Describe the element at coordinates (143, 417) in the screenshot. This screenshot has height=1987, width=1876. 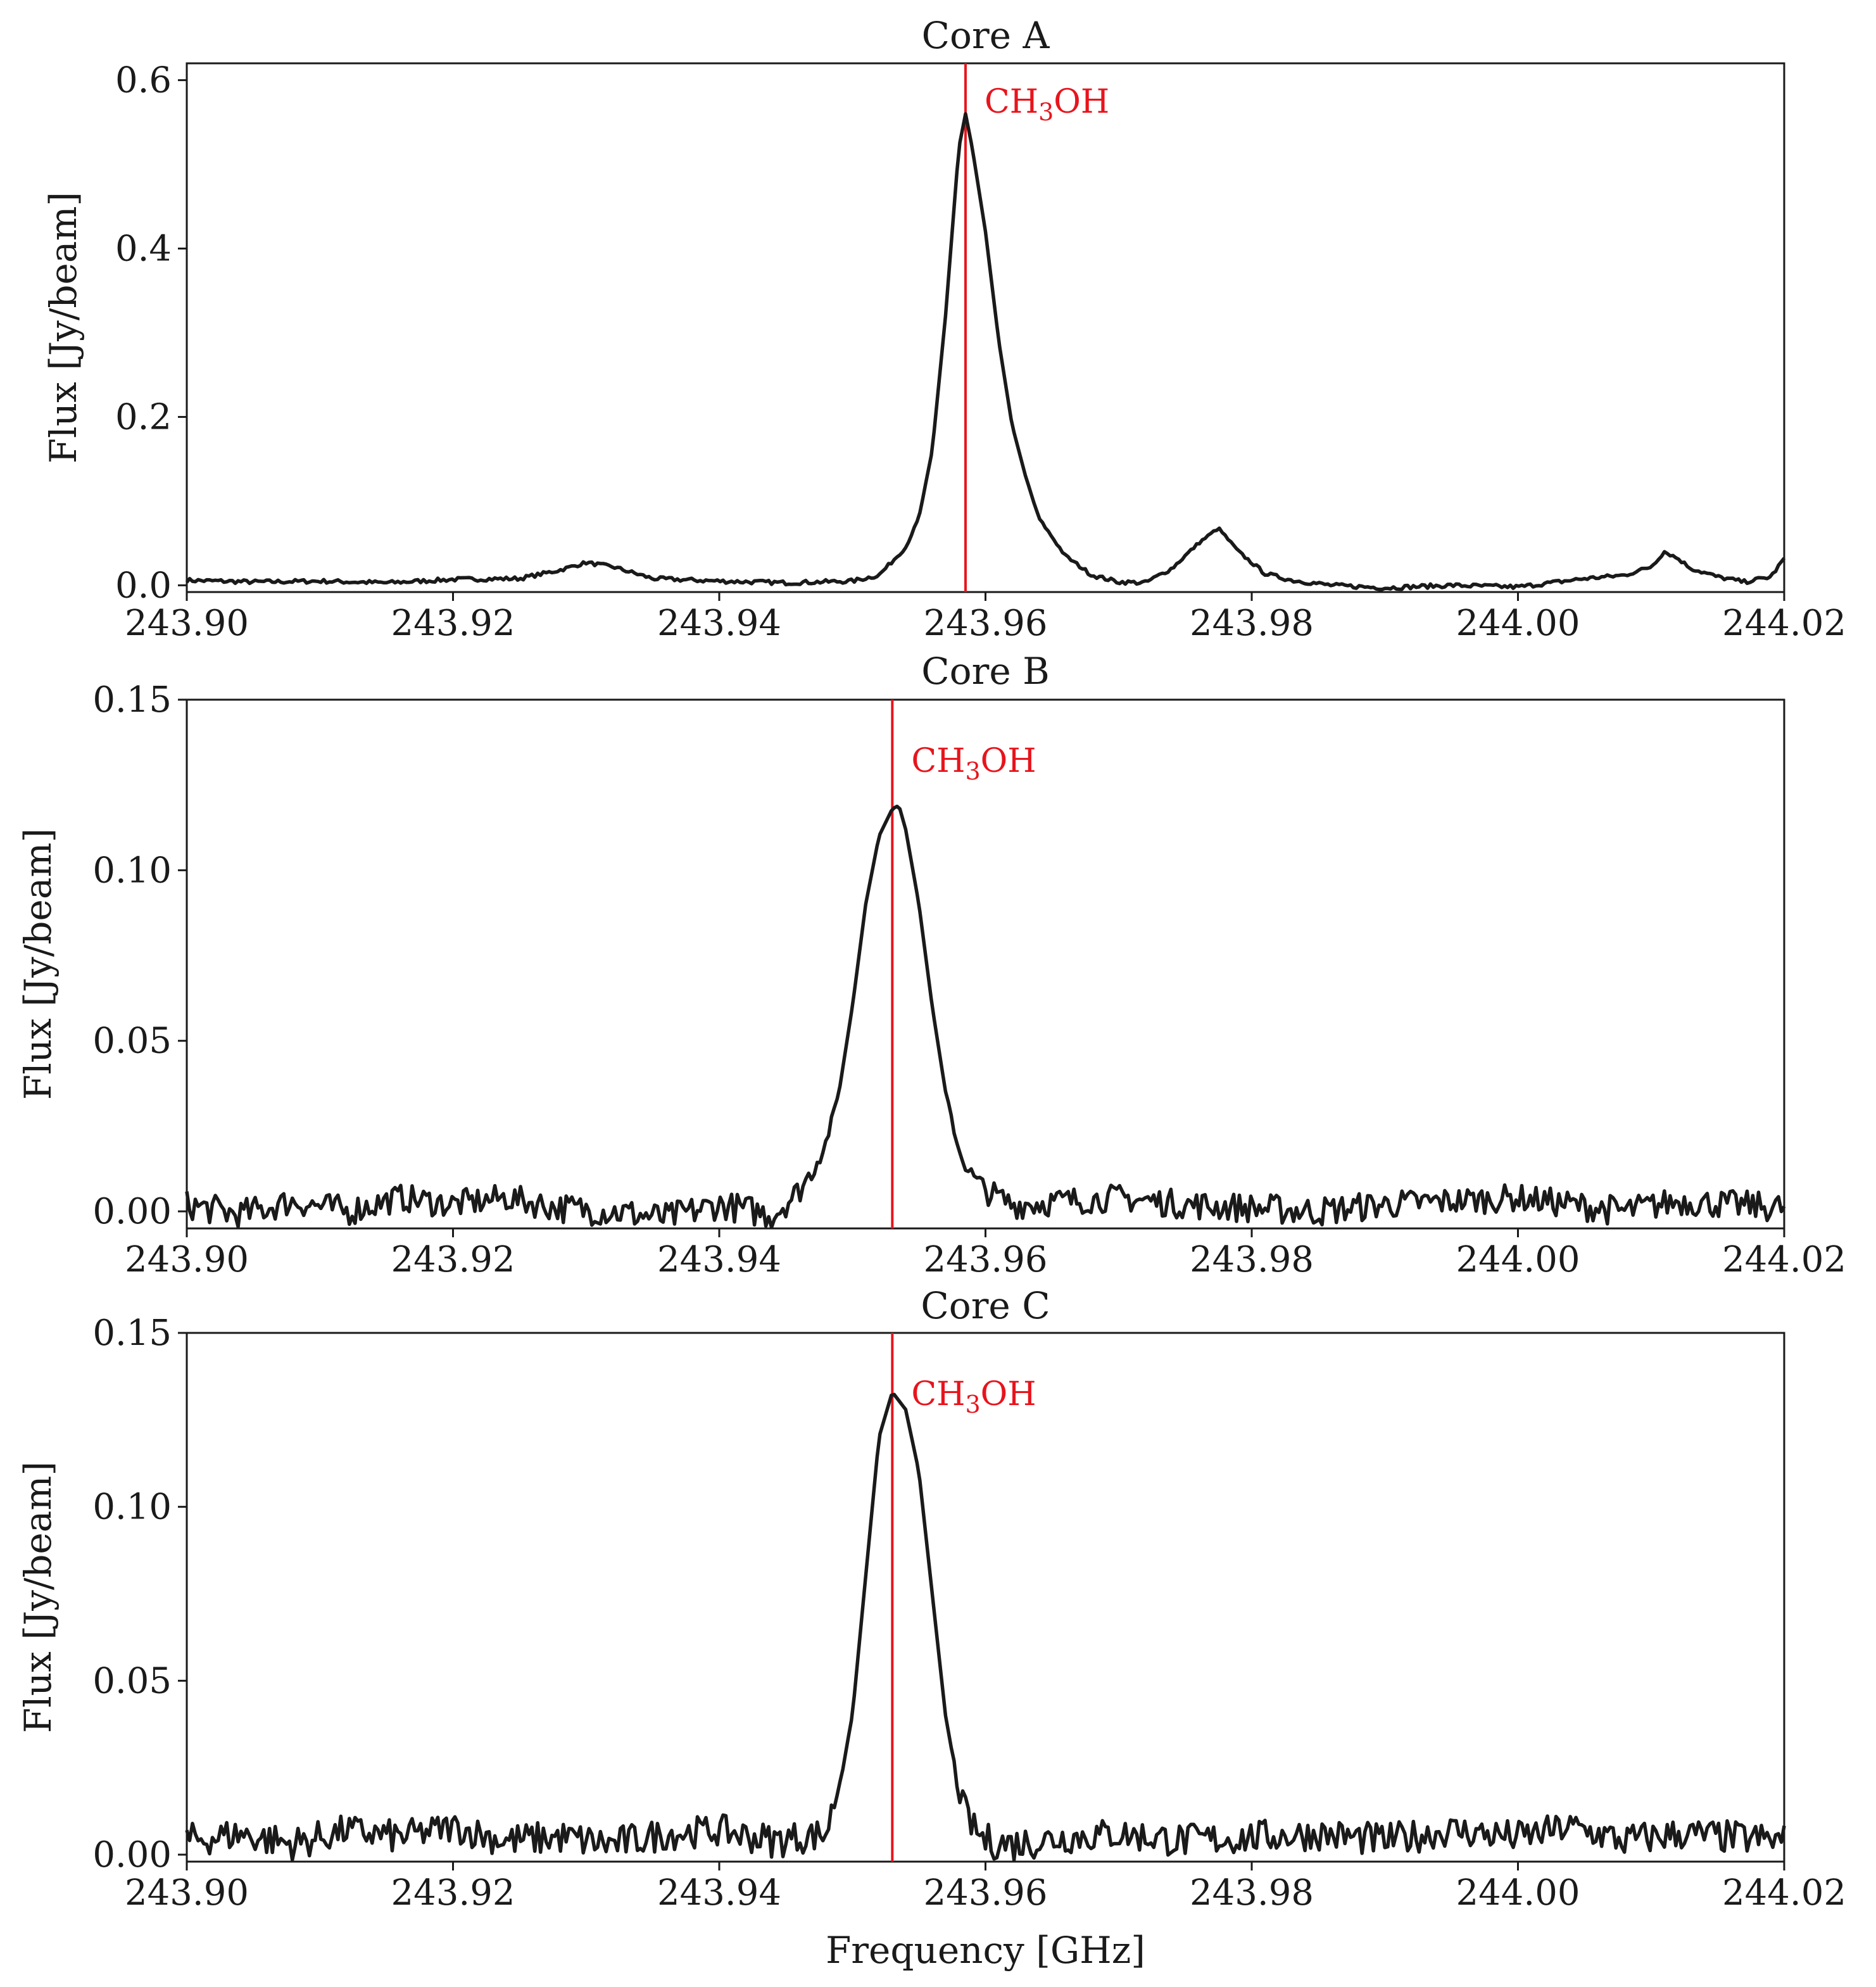
I see `y-tick-label: 0.2` at that location.